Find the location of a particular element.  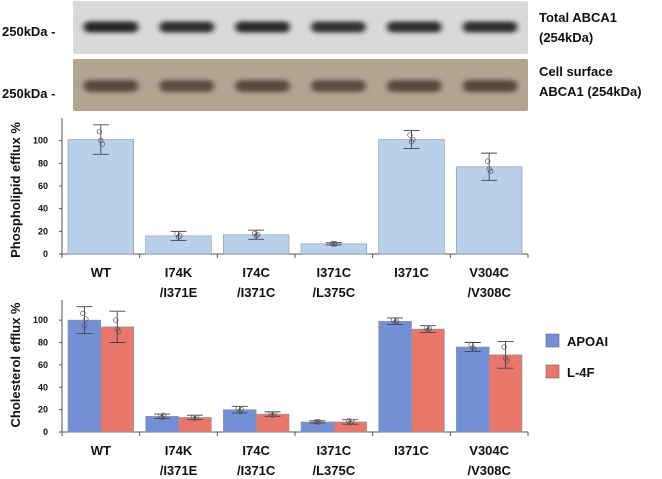

blot-surface-abca1-caption-line1: Cell surface is located at coordinates (576, 71).